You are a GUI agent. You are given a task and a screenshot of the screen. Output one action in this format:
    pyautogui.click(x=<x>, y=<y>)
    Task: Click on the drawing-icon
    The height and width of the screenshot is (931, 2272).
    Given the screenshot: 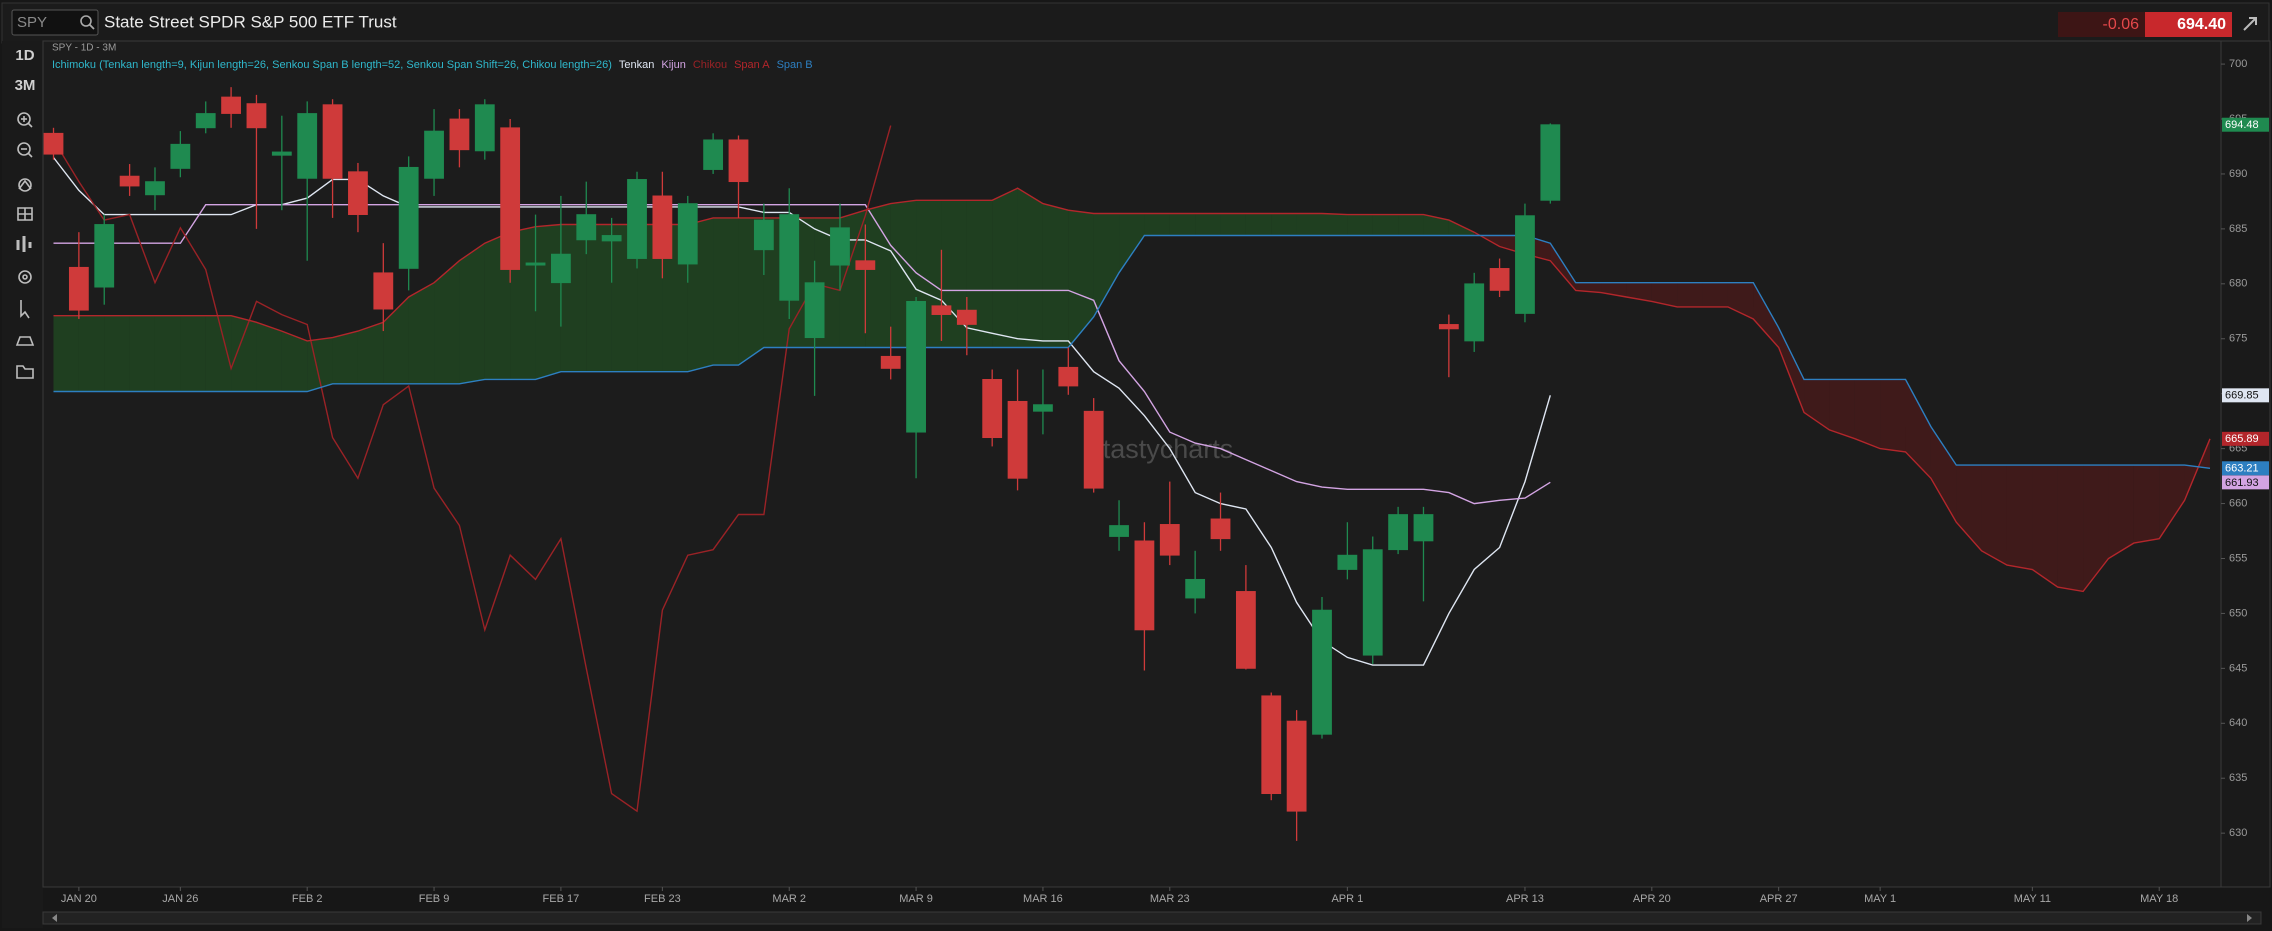 What is the action you would take?
    pyautogui.click(x=25, y=214)
    